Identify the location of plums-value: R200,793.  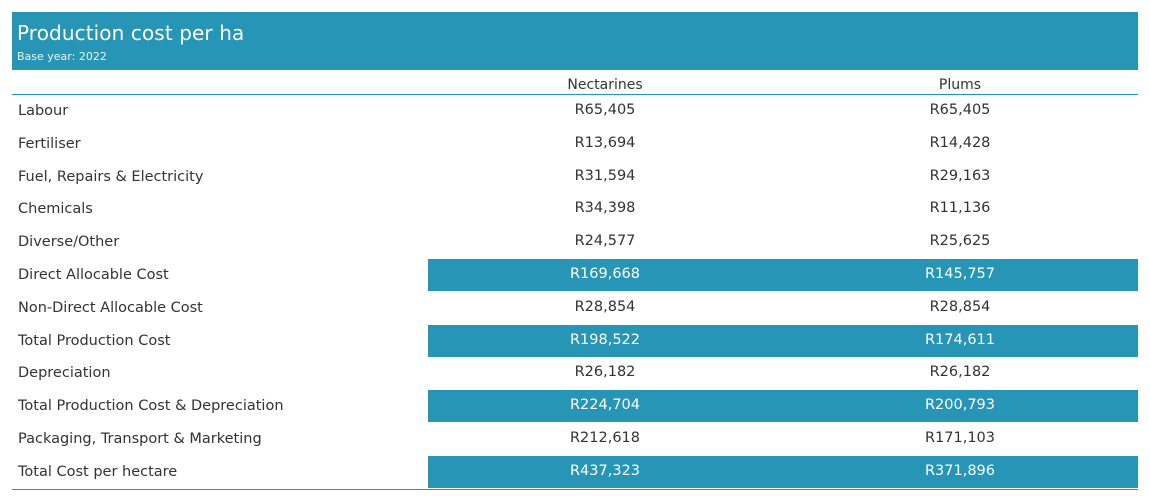
(960, 405).